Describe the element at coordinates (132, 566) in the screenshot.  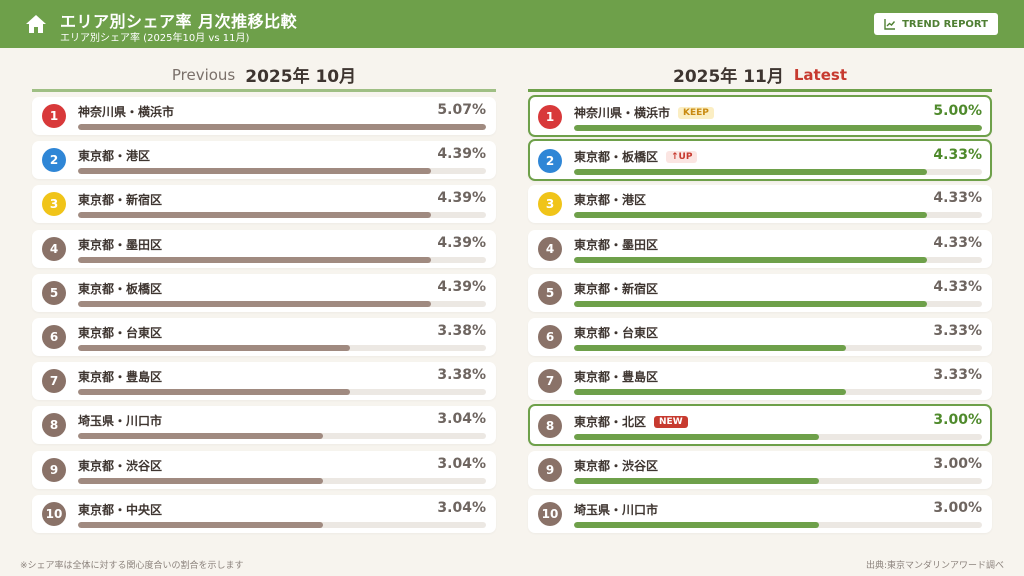
I see `footnote: ※シェア率は全体に対する関心度合いの割合を示します` at that location.